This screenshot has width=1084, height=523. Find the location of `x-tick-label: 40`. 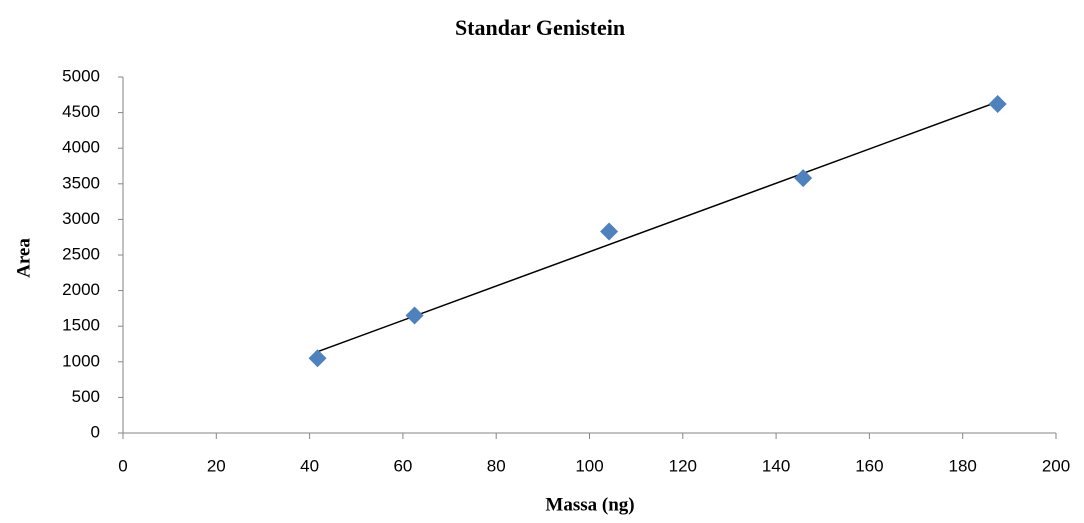

x-tick-label: 40 is located at coordinates (309, 465).